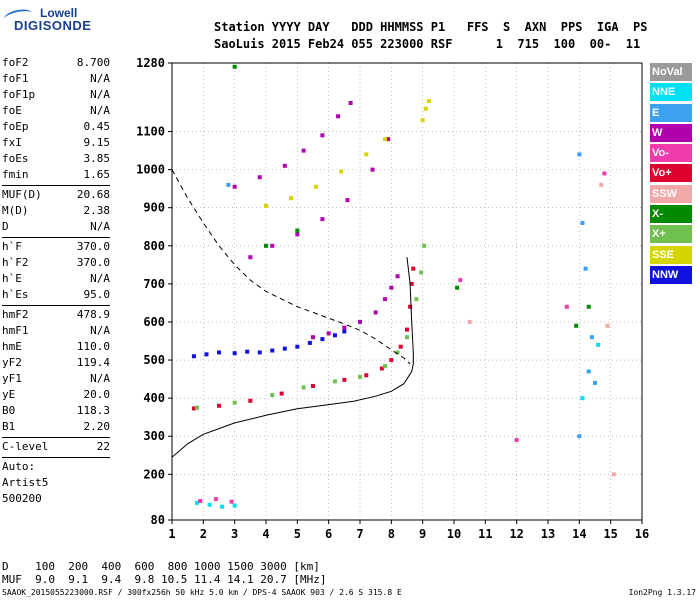 Image resolution: width=700 pixels, height=600 pixels. I want to click on param-label: B0, so click(9, 410).